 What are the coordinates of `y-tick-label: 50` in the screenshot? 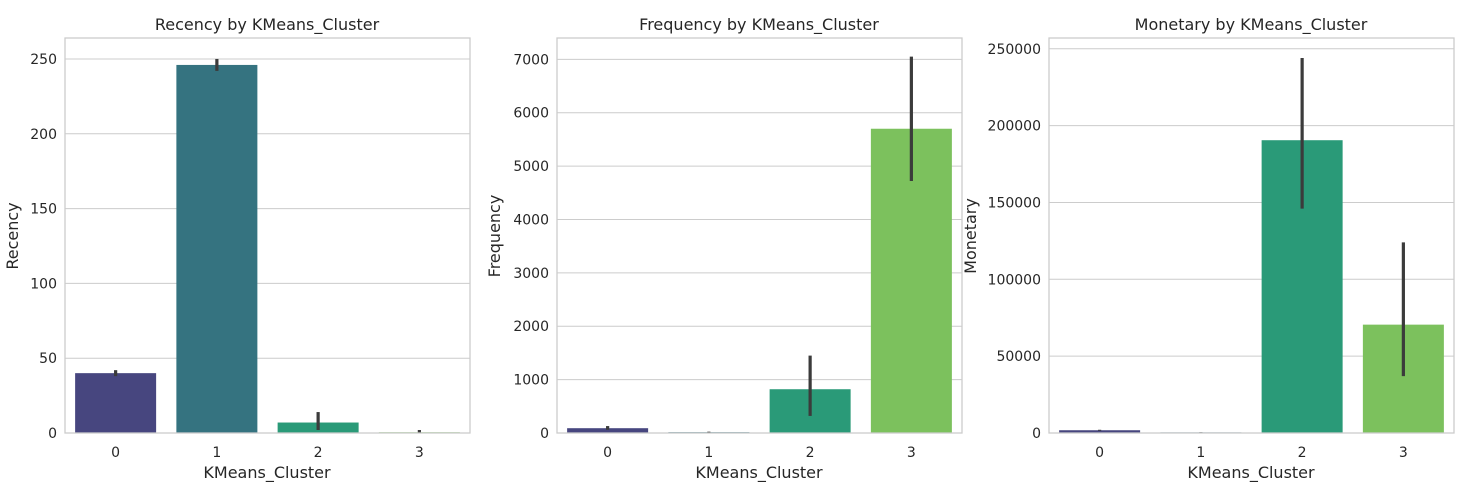 It's located at (48, 359).